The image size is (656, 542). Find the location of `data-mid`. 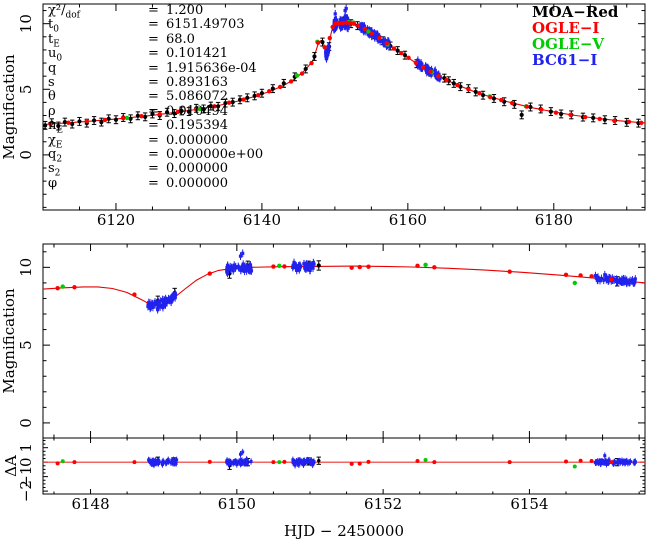

data-mid is located at coordinates (344, 281).